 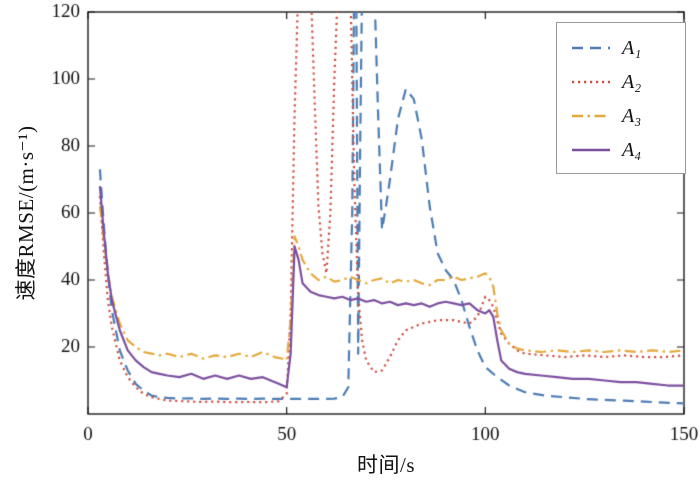 What do you see at coordinates (632, 149) in the screenshot?
I see `legend-label-a4: A₄` at bounding box center [632, 149].